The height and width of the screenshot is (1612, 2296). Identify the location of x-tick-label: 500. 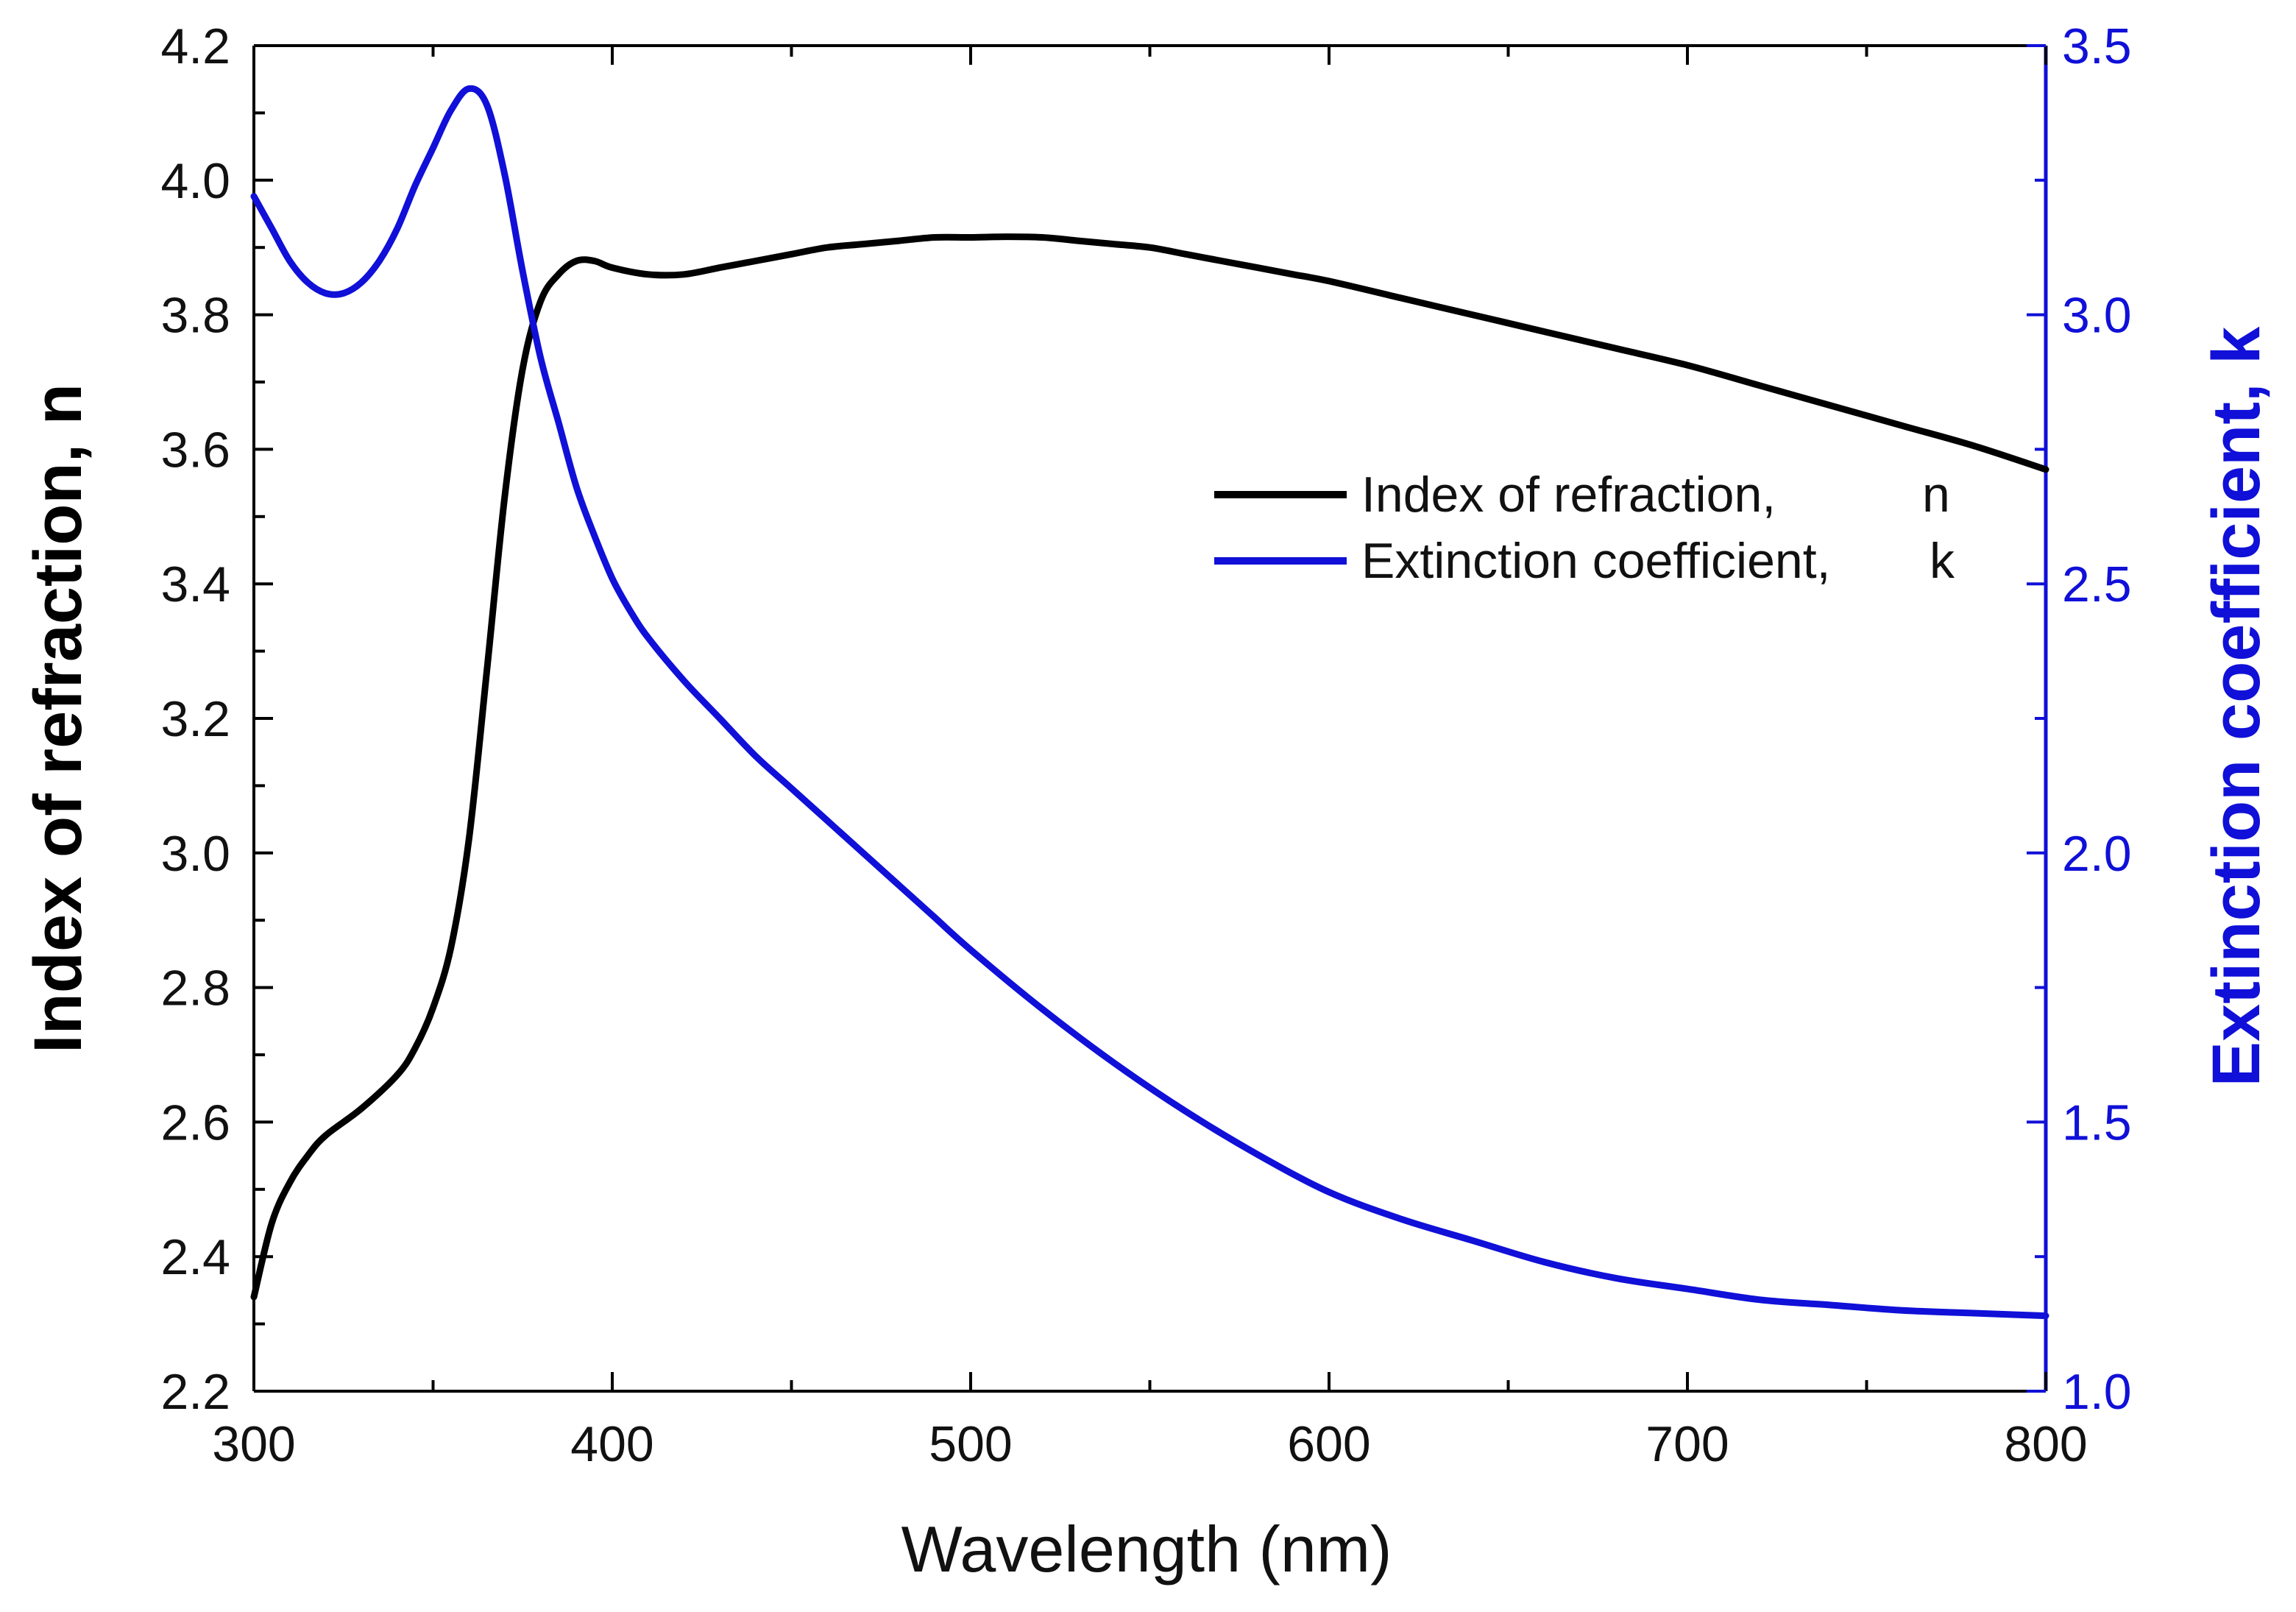
(970, 1444).